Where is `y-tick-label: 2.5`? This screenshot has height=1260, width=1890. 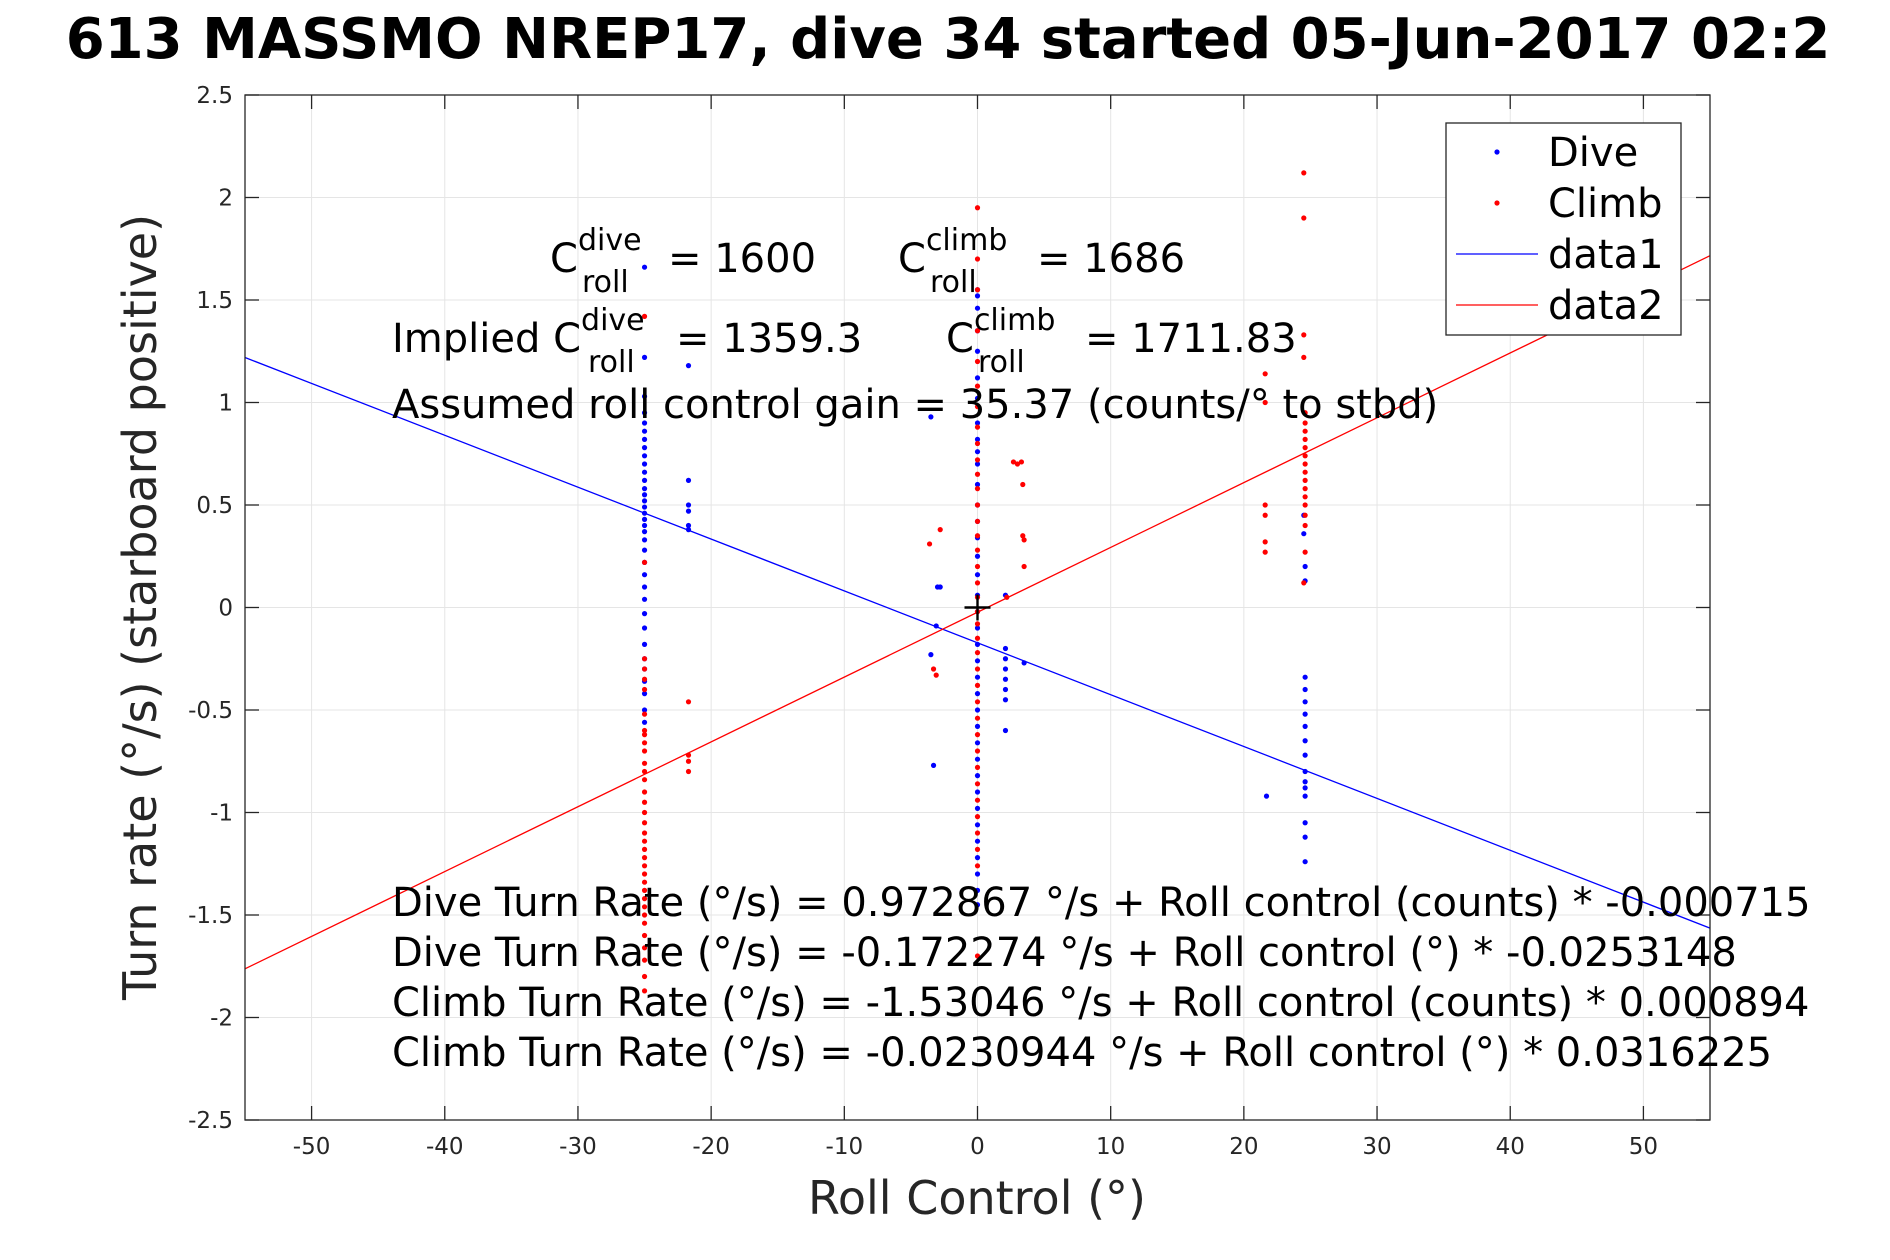 y-tick-label: 2.5 is located at coordinates (214, 96).